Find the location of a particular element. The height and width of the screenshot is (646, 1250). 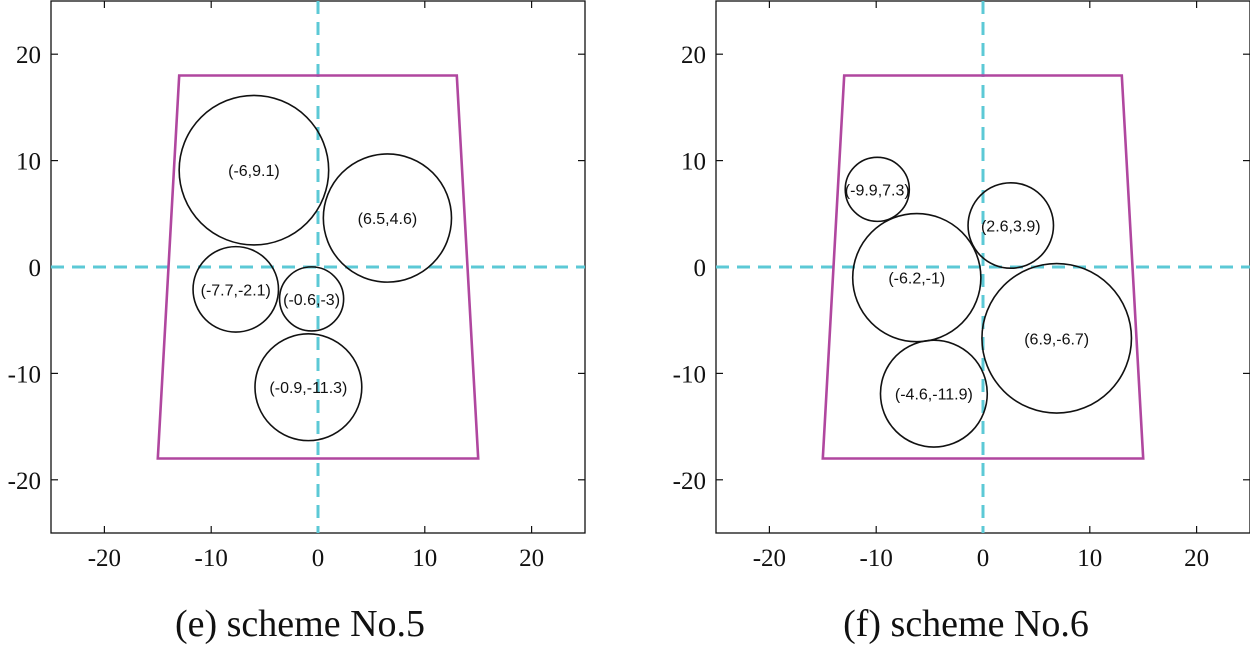

circle-label: (-7.7,-2.1) is located at coordinates (236, 290).